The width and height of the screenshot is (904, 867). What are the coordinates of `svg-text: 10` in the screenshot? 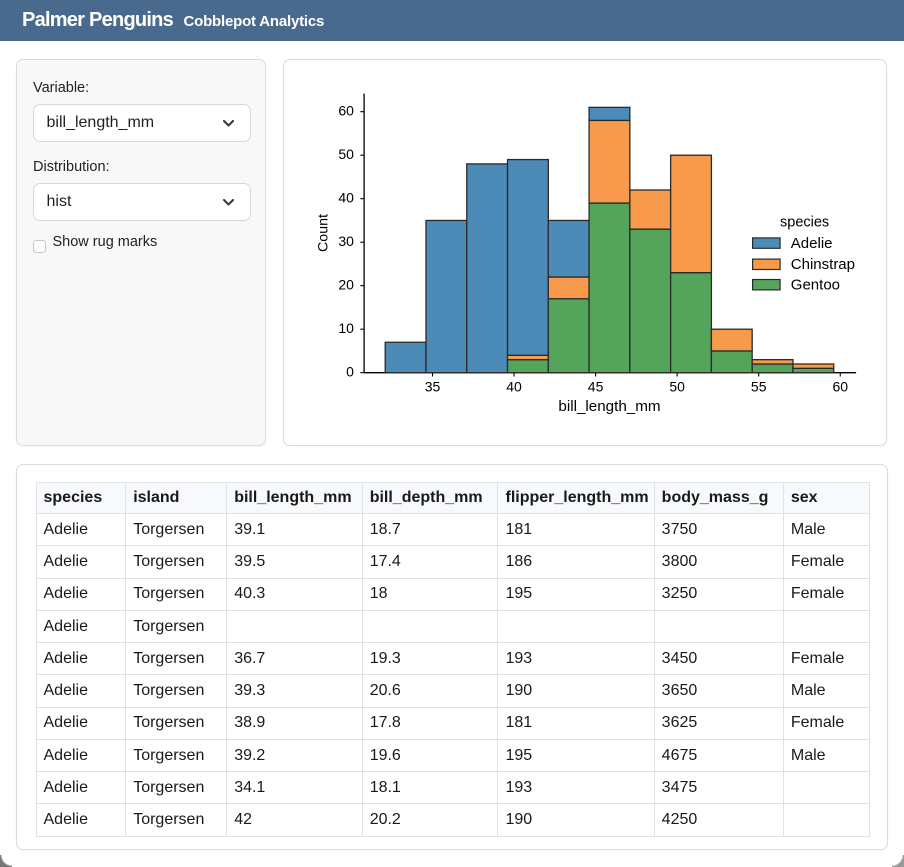 It's located at (347, 328).